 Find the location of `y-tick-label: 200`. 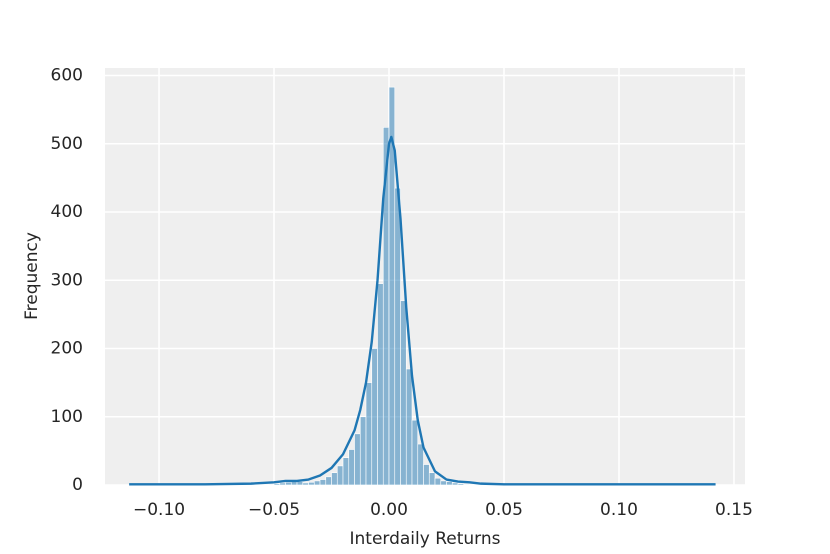

y-tick-label: 200 is located at coordinates (67, 349).